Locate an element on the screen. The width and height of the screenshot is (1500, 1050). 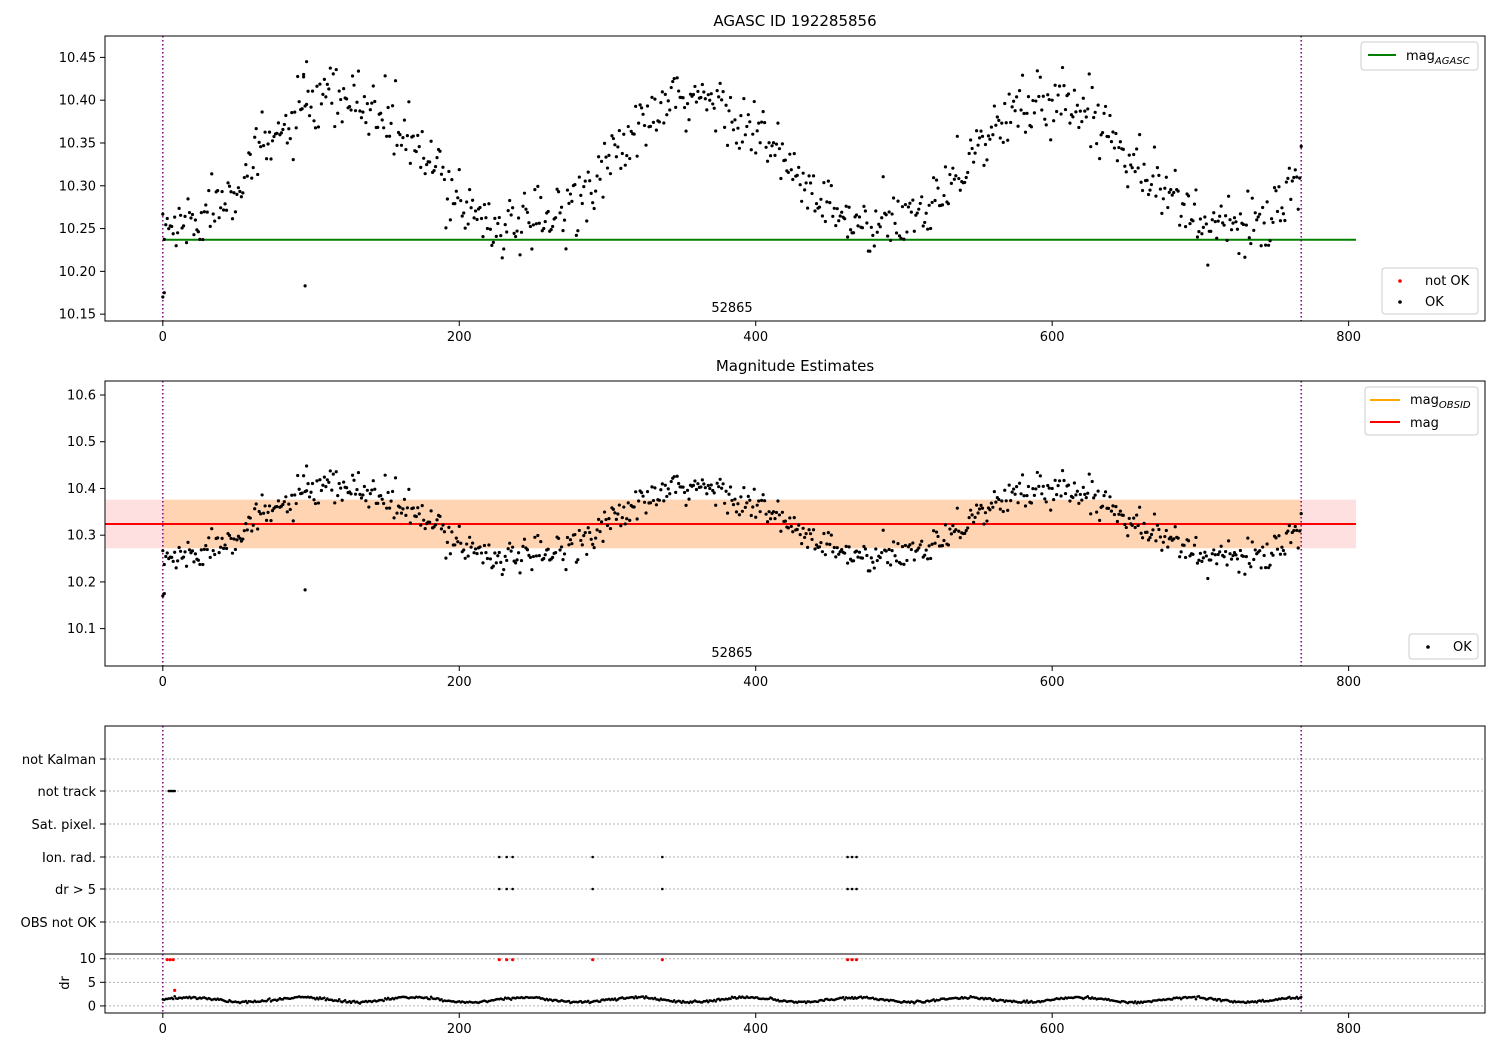
y-tick-label: 10.40 is located at coordinates (77, 101).